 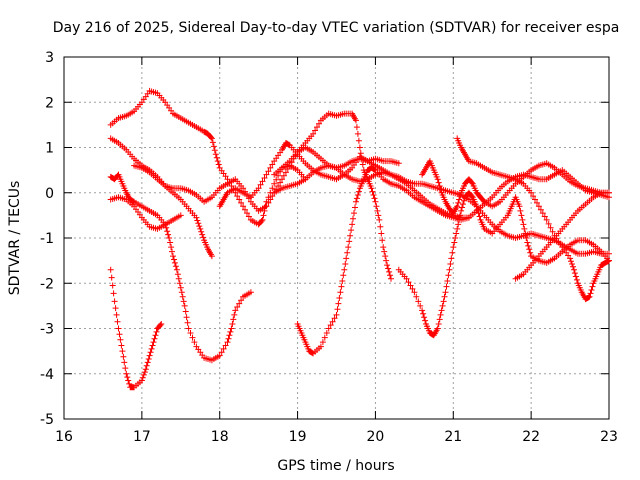 What do you see at coordinates (376, 437) in the screenshot?
I see `x-tick-label: 20` at bounding box center [376, 437].